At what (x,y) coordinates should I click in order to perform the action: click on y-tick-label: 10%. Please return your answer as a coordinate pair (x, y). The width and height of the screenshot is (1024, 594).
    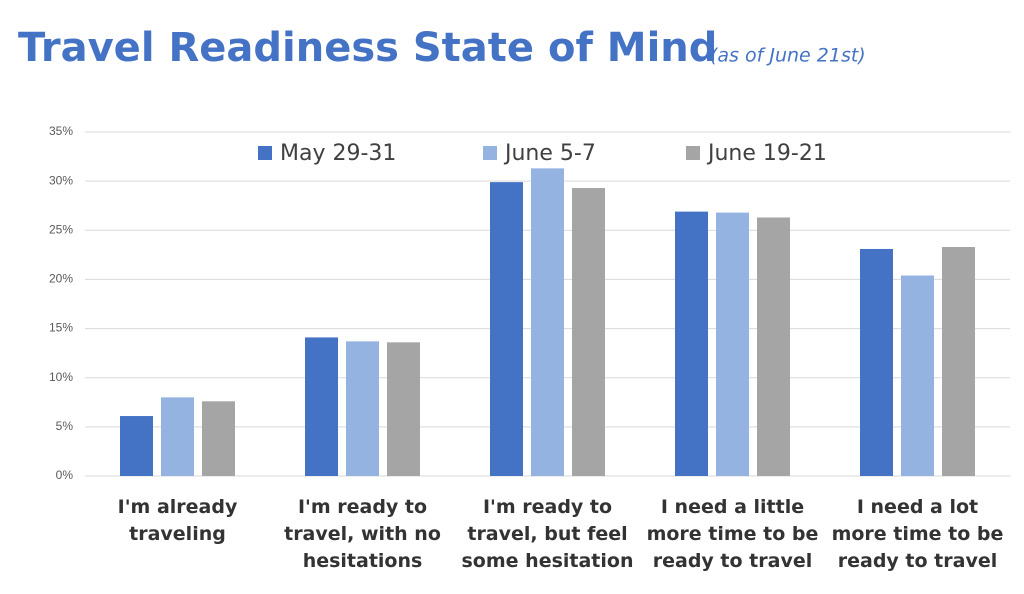
    Looking at the image, I should click on (61, 377).